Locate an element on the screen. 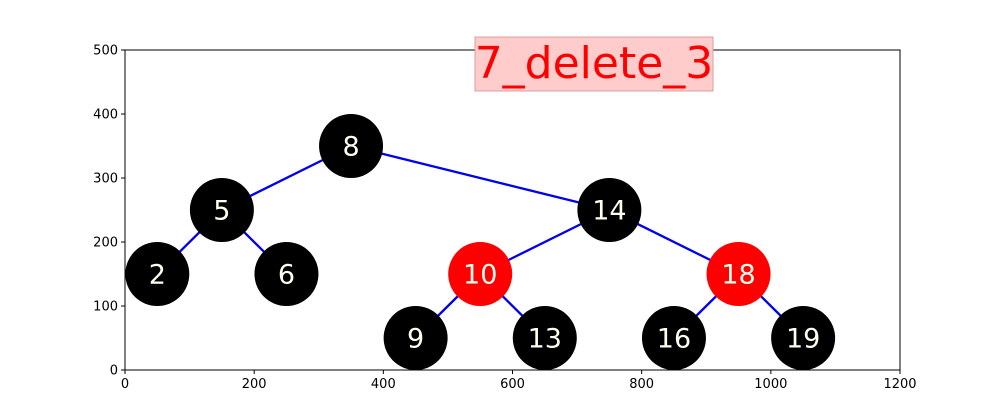 The height and width of the screenshot is (416, 1000). node-label: 19 is located at coordinates (803, 339).